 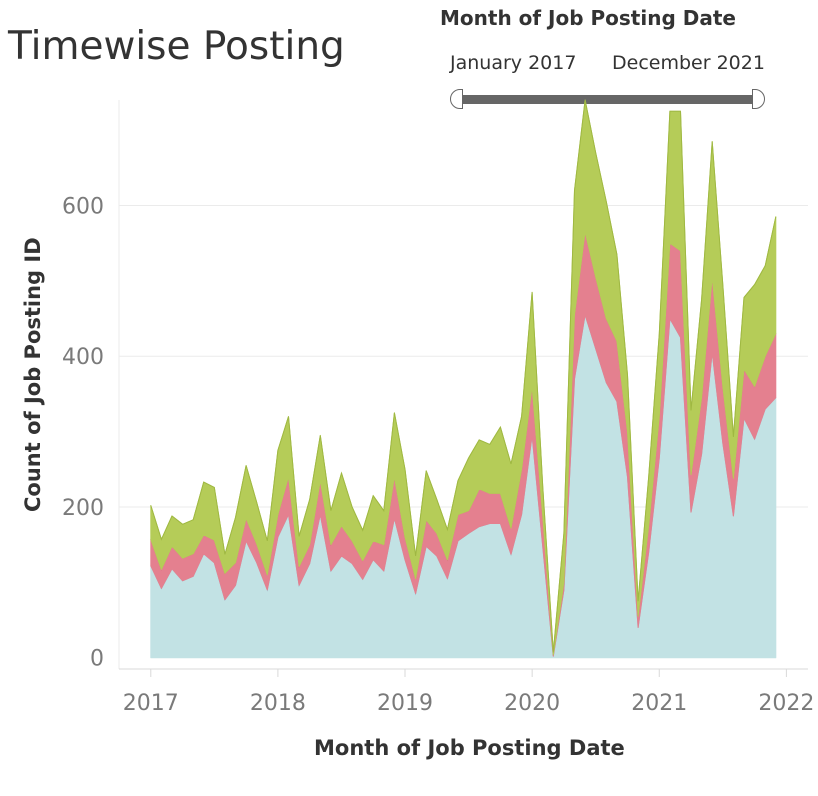 What do you see at coordinates (688, 63) in the screenshot?
I see `date-range-end-label: December 2021` at bounding box center [688, 63].